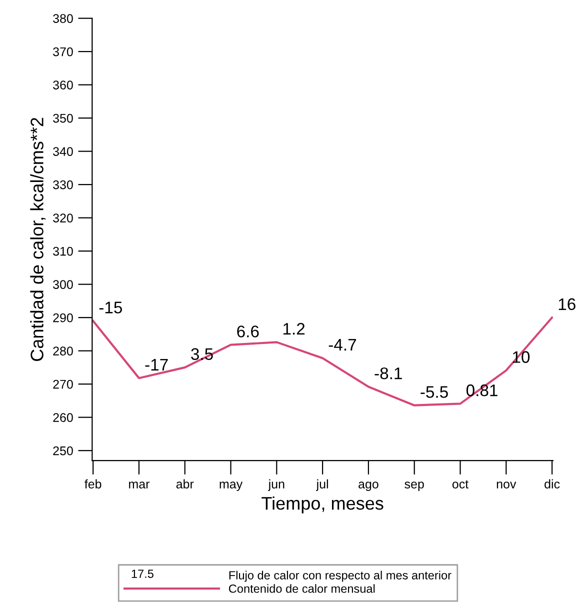  What do you see at coordinates (323, 505) in the screenshot?
I see `x-axis-title: Tiempo, meses` at bounding box center [323, 505].